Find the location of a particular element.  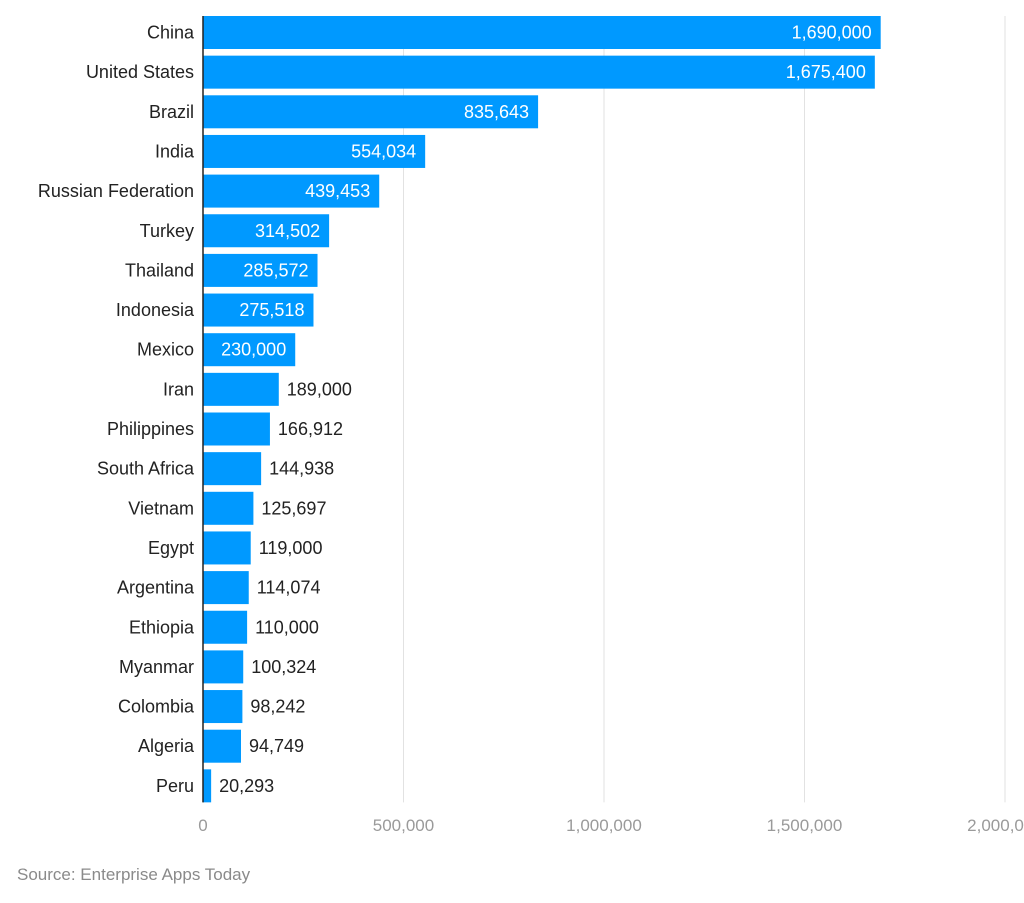

category-label: Colombia is located at coordinates (156, 707).